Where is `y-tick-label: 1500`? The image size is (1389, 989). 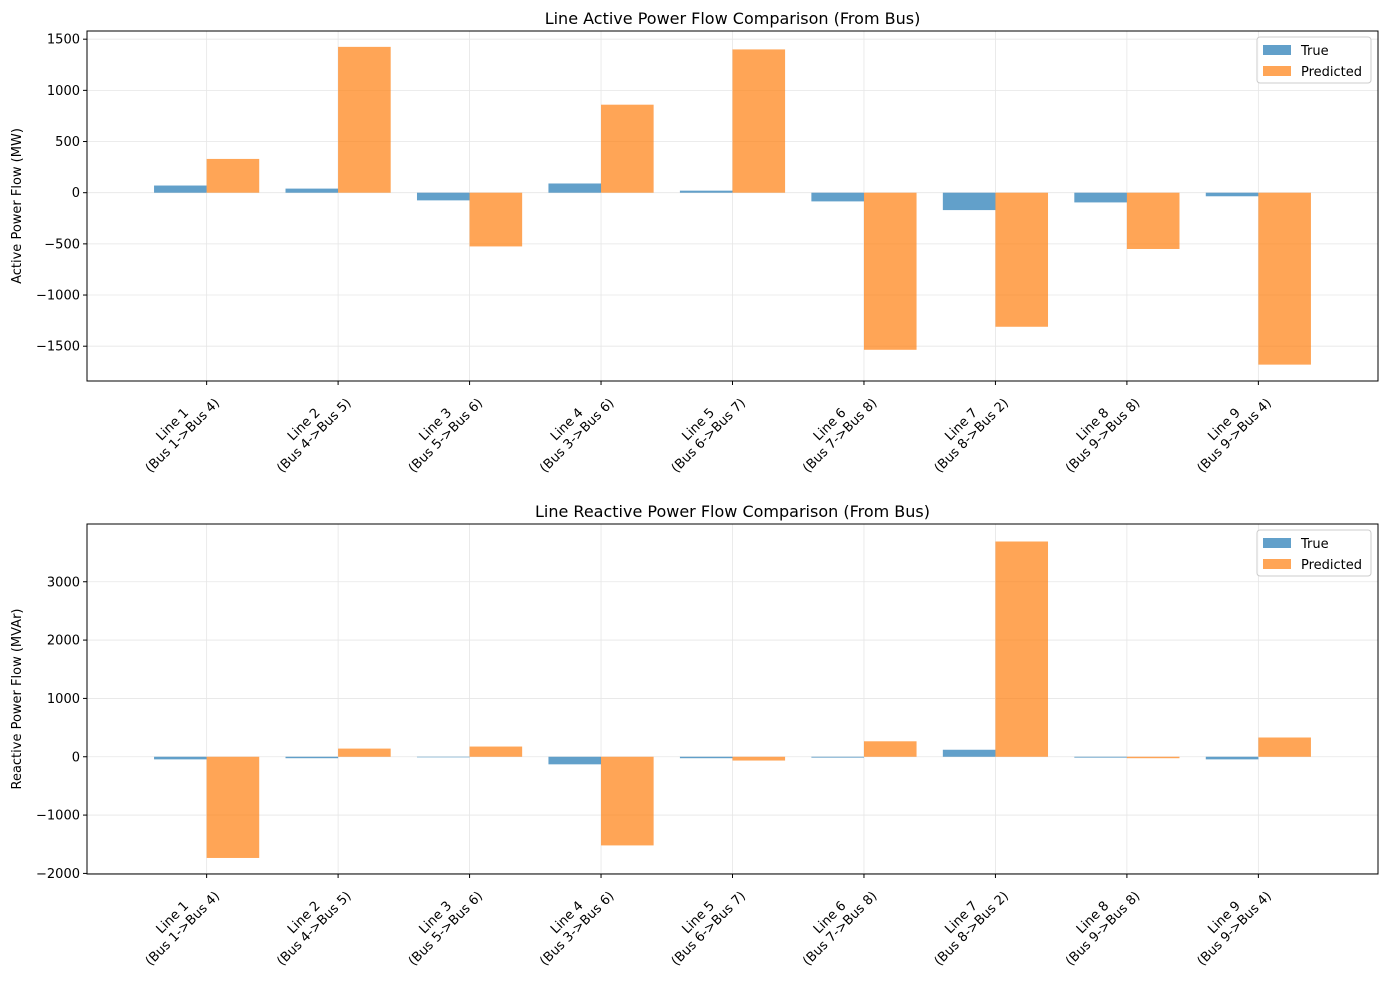 y-tick-label: 1500 is located at coordinates (63, 40).